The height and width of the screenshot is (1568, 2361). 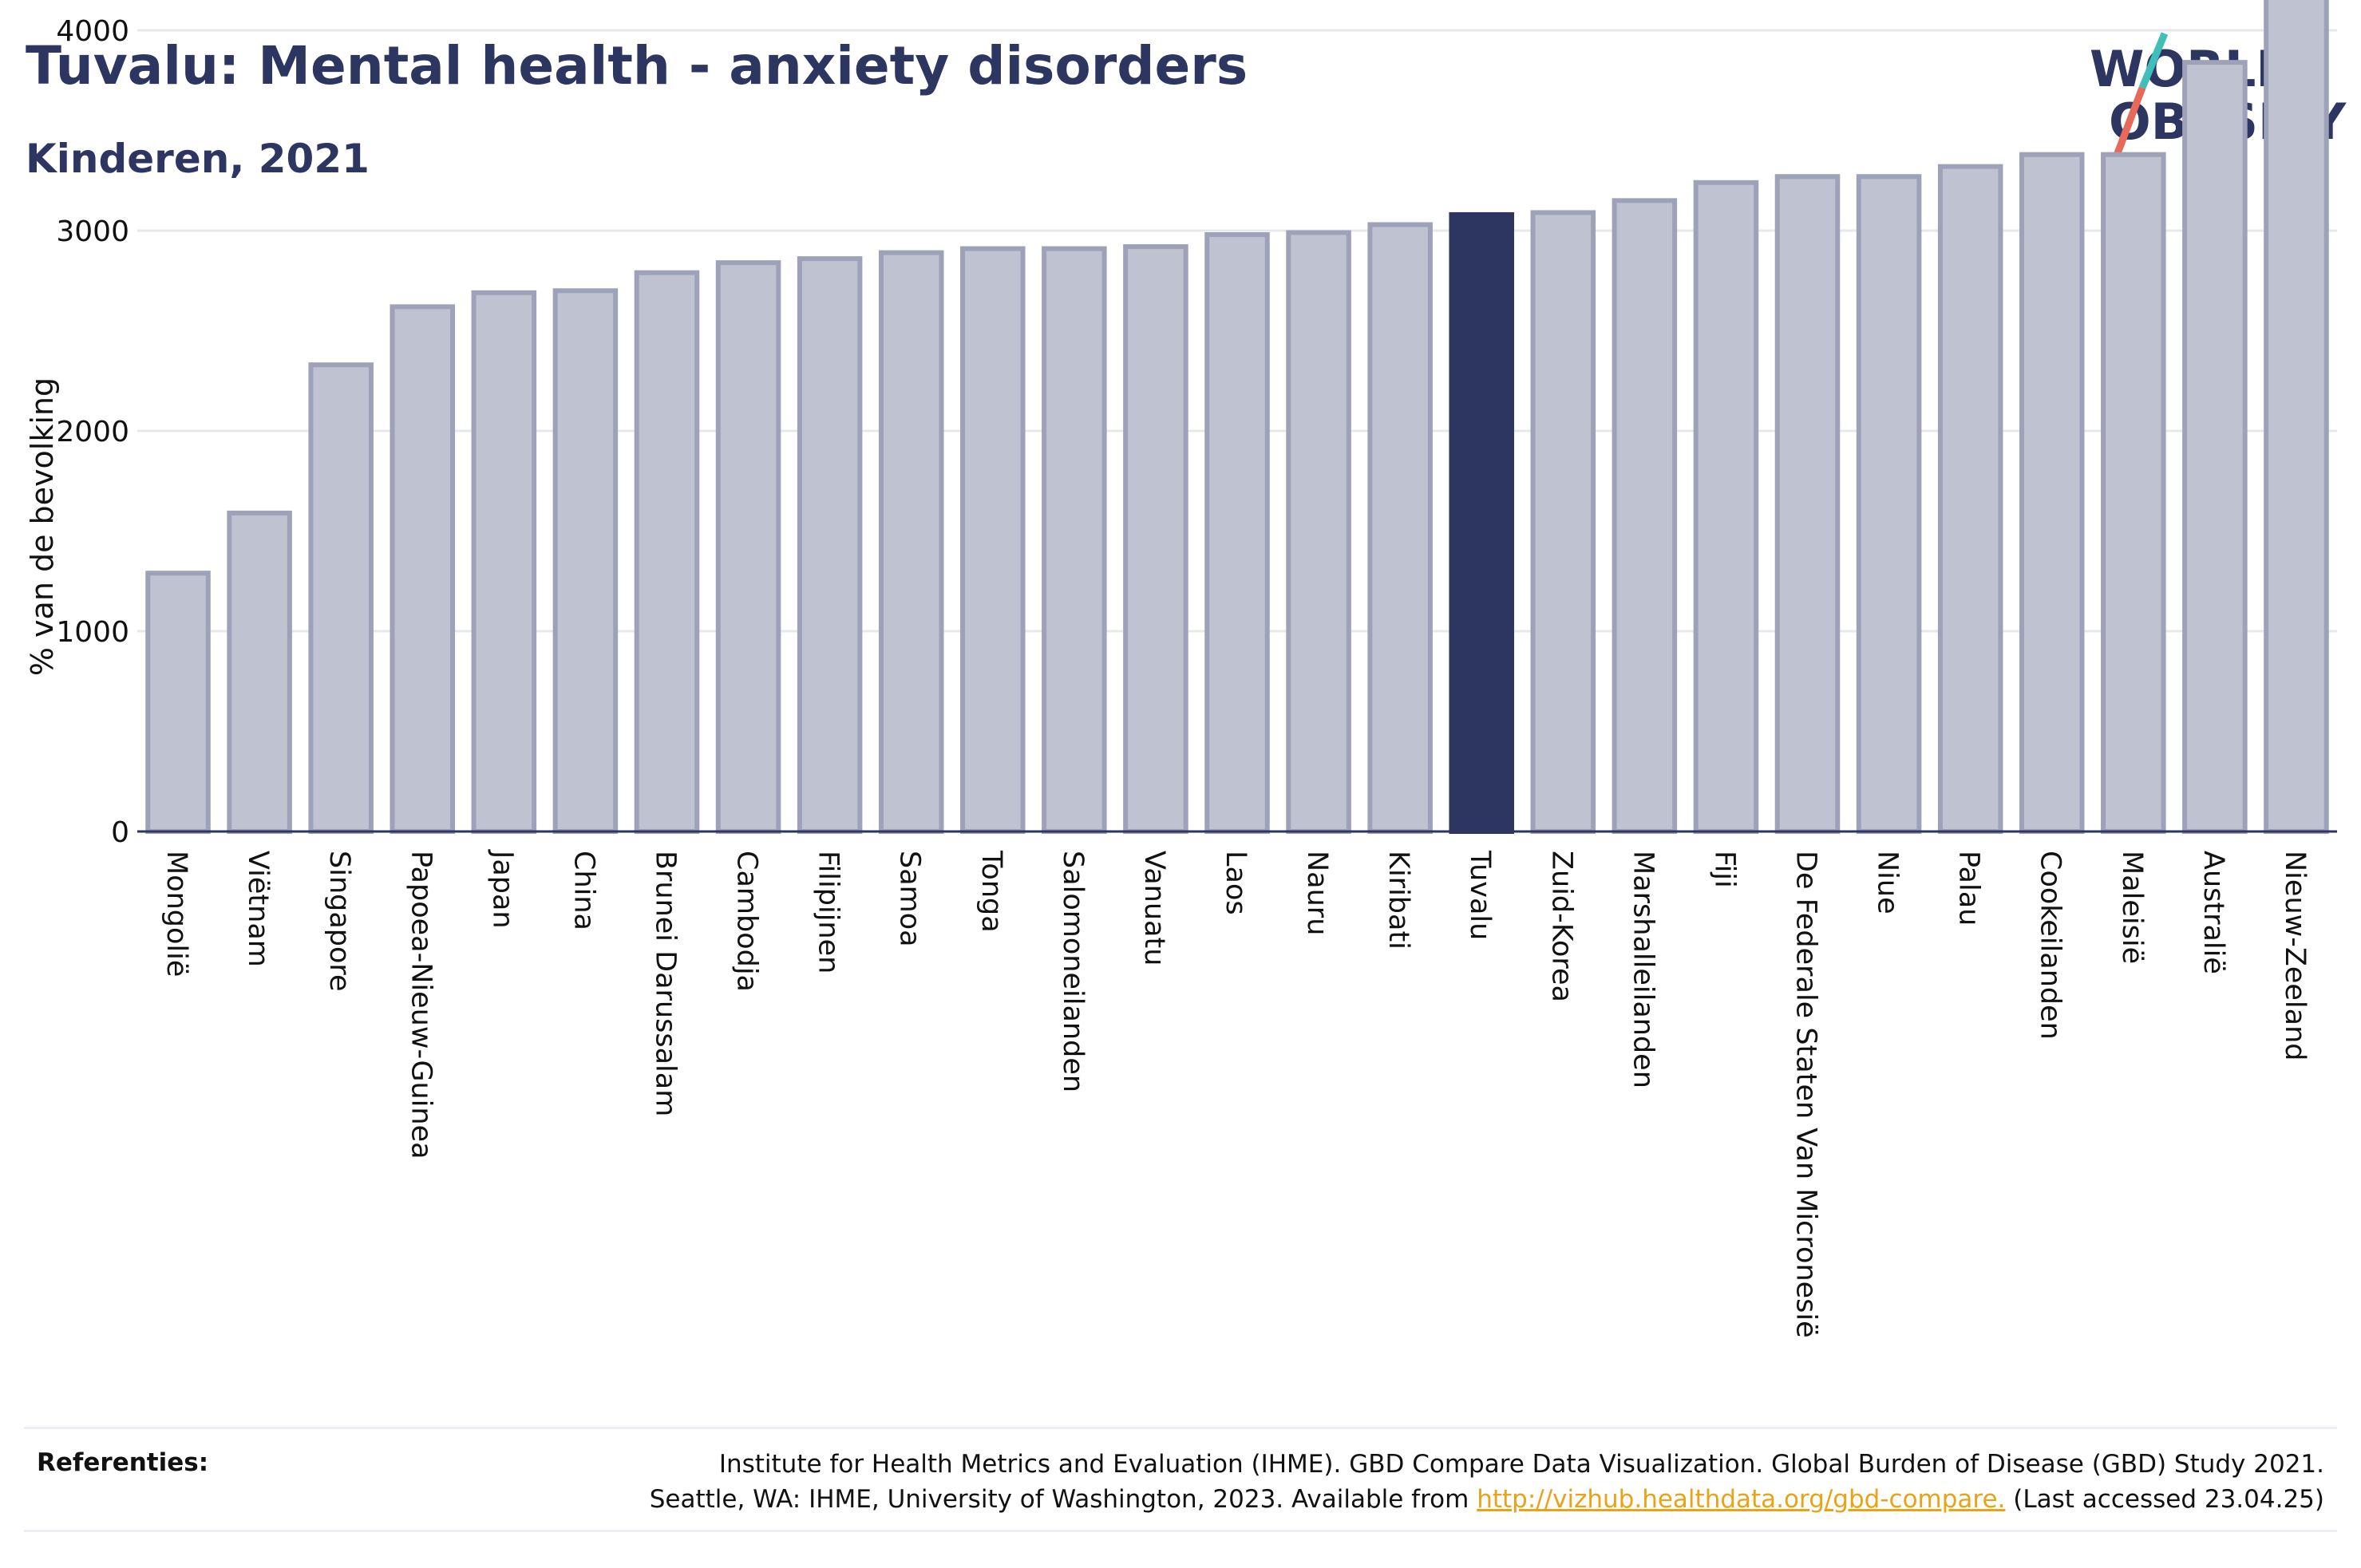 I want to click on chart-subtitle: Kinderen, 2021, so click(x=198, y=159).